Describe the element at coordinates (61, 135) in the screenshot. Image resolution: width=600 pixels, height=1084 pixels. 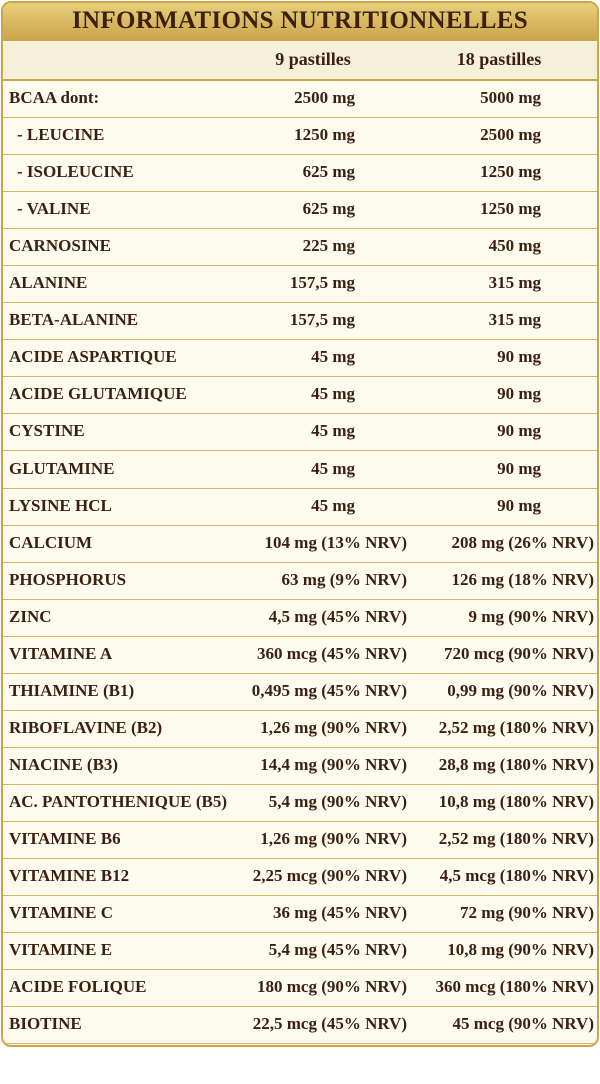
I see `row-label: - LEUCINE` at that location.